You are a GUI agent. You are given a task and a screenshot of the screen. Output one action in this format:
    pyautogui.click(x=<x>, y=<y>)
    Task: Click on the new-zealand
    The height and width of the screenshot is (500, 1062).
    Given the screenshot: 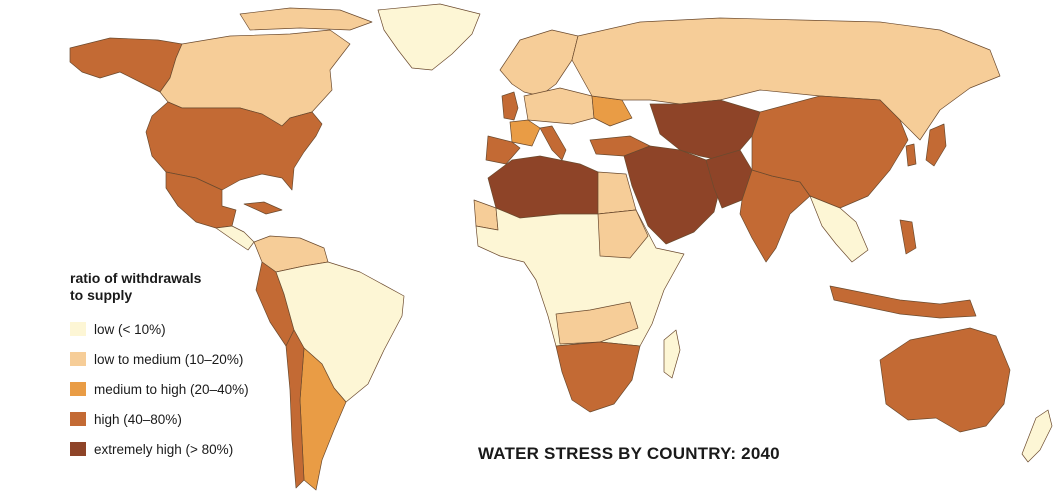 What is the action you would take?
    pyautogui.click(x=1037, y=436)
    